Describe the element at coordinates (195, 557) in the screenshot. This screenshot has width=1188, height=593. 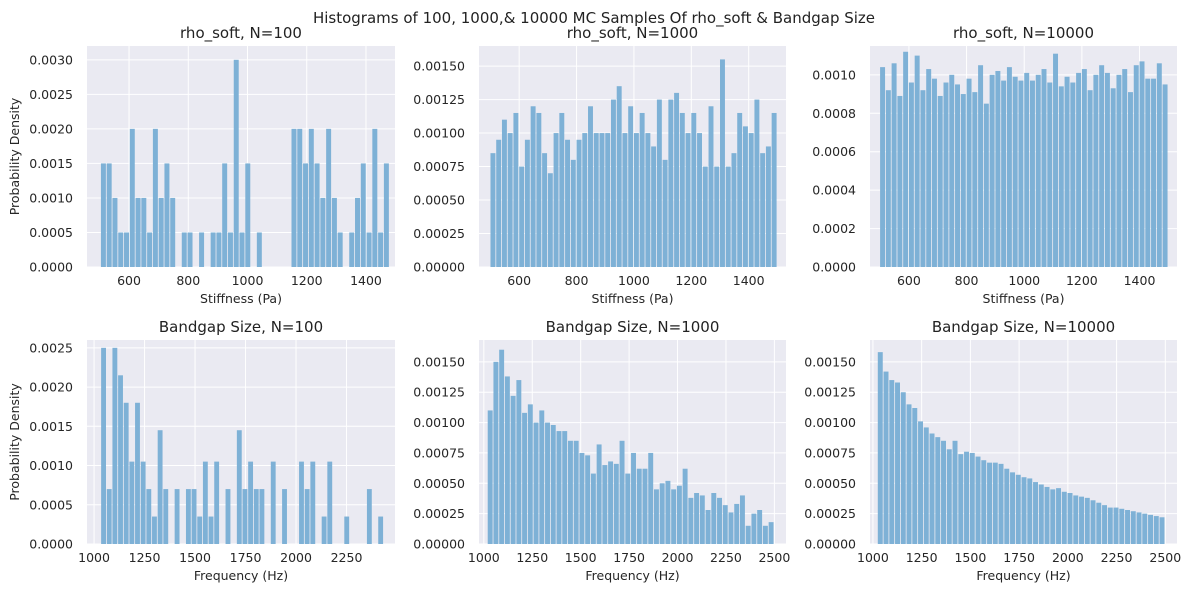
I see `x-tick-label: 1500` at that location.